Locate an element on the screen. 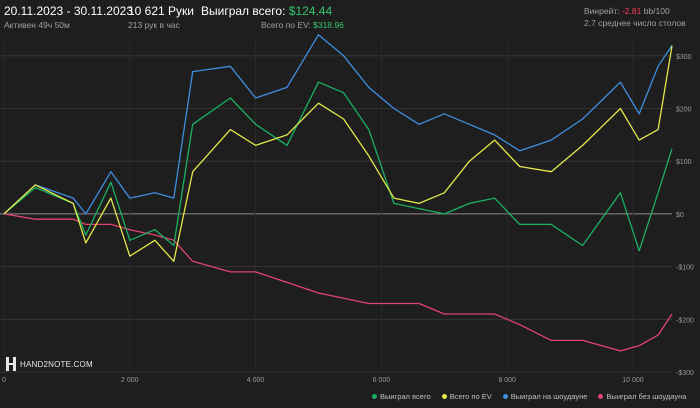  x-tick-label: 8 000 is located at coordinates (507, 380).